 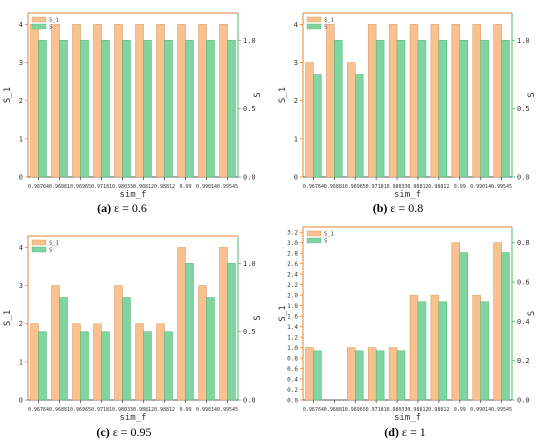 What do you see at coordinates (21, 286) in the screenshot?
I see `left-tick-label: 3` at bounding box center [21, 286].